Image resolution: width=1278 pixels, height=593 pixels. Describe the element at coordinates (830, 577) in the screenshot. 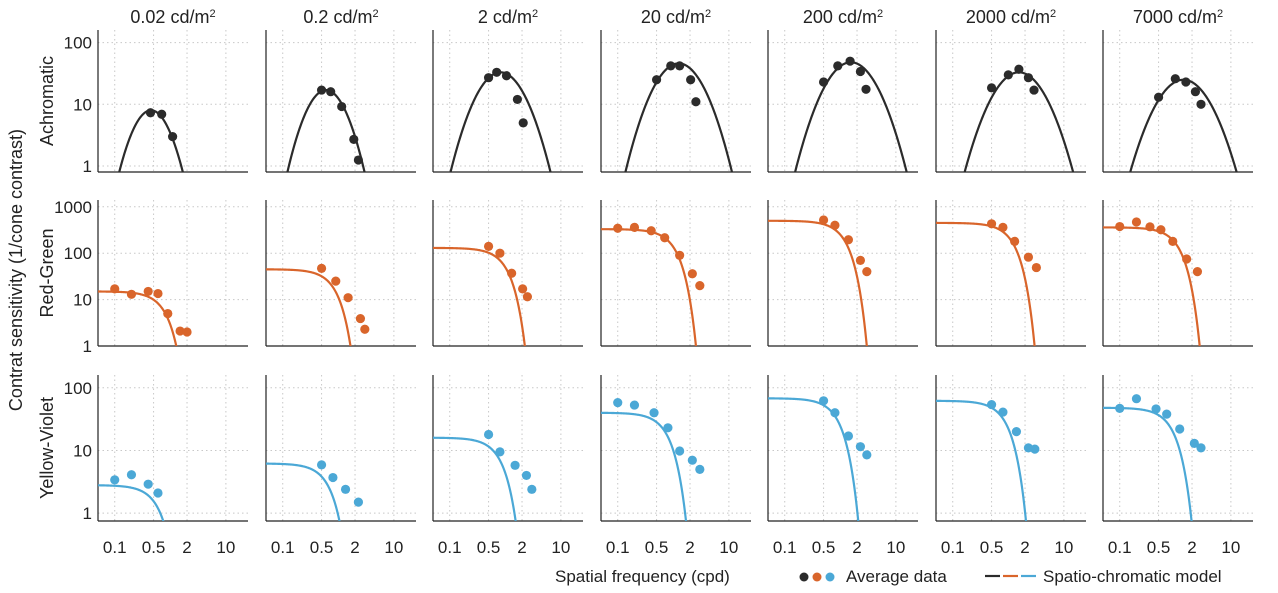

I see `legend-marker-blue` at that location.